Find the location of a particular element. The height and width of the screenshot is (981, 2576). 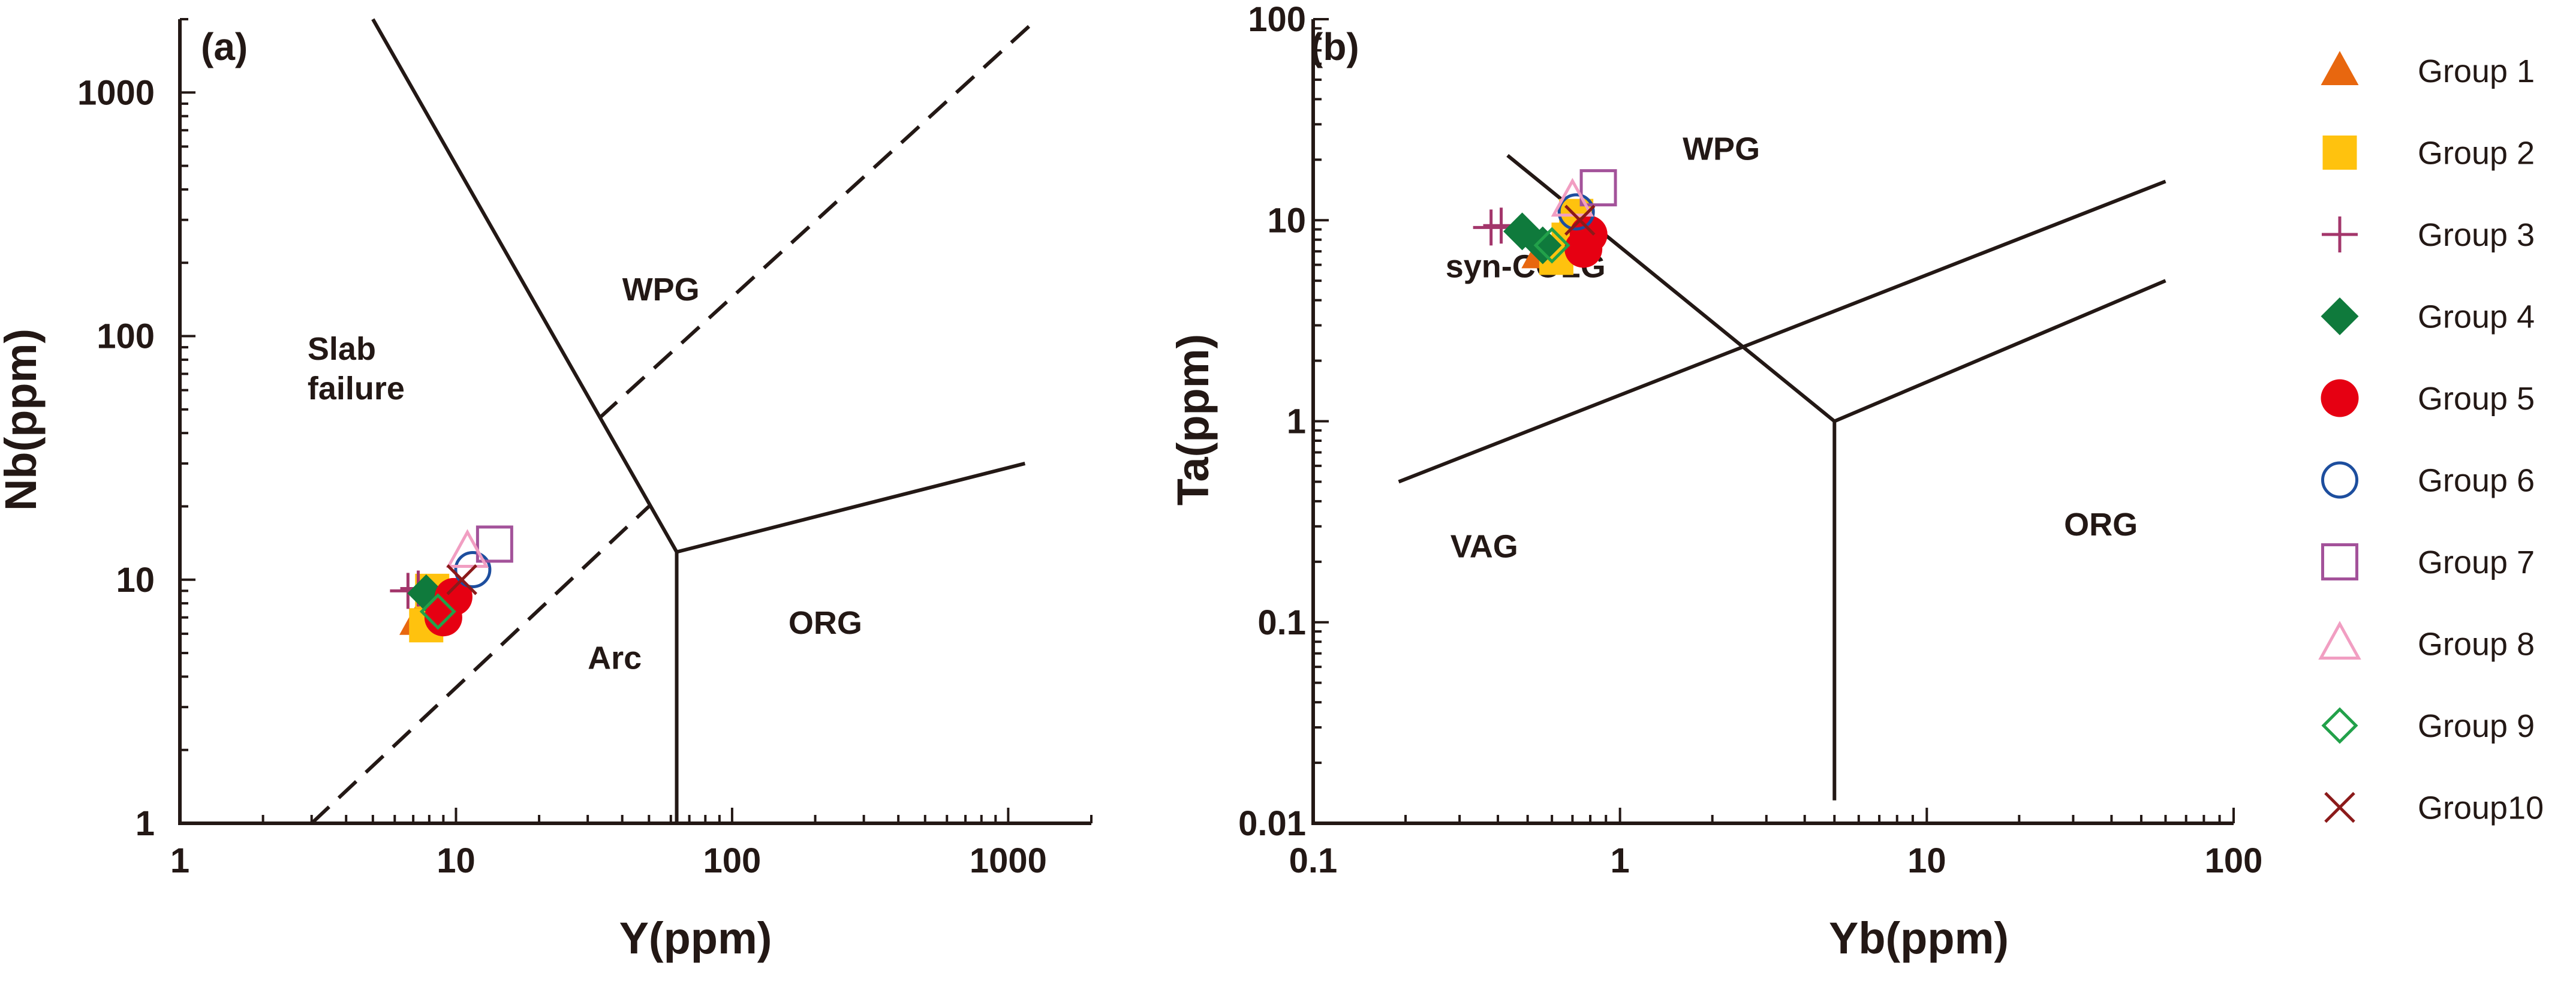

legend-item-group-2: Group 2 is located at coordinates (2428, 153).